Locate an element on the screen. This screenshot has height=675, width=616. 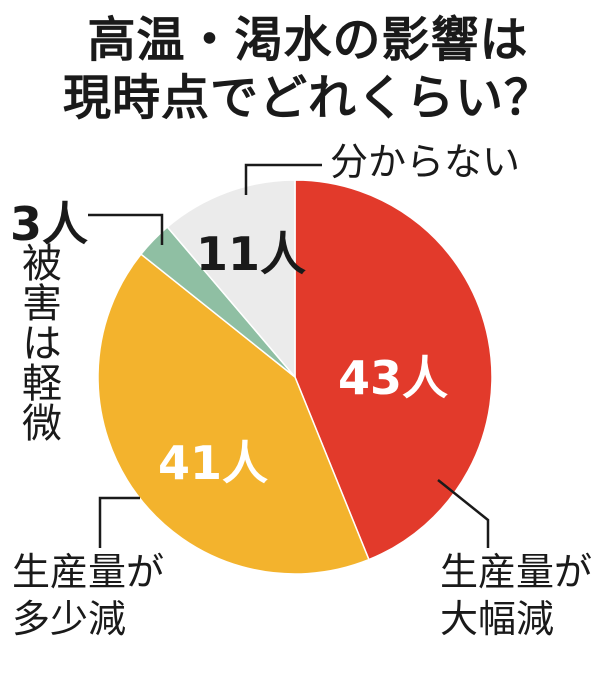
pie-slice-unknown is located at coordinates (231, 279).